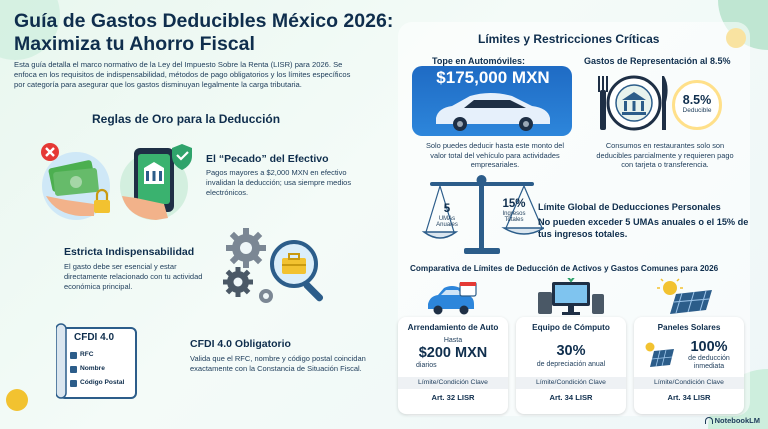 This screenshot has width=768, height=429. I want to click on card-sub: de depreciación anual, so click(571, 364).